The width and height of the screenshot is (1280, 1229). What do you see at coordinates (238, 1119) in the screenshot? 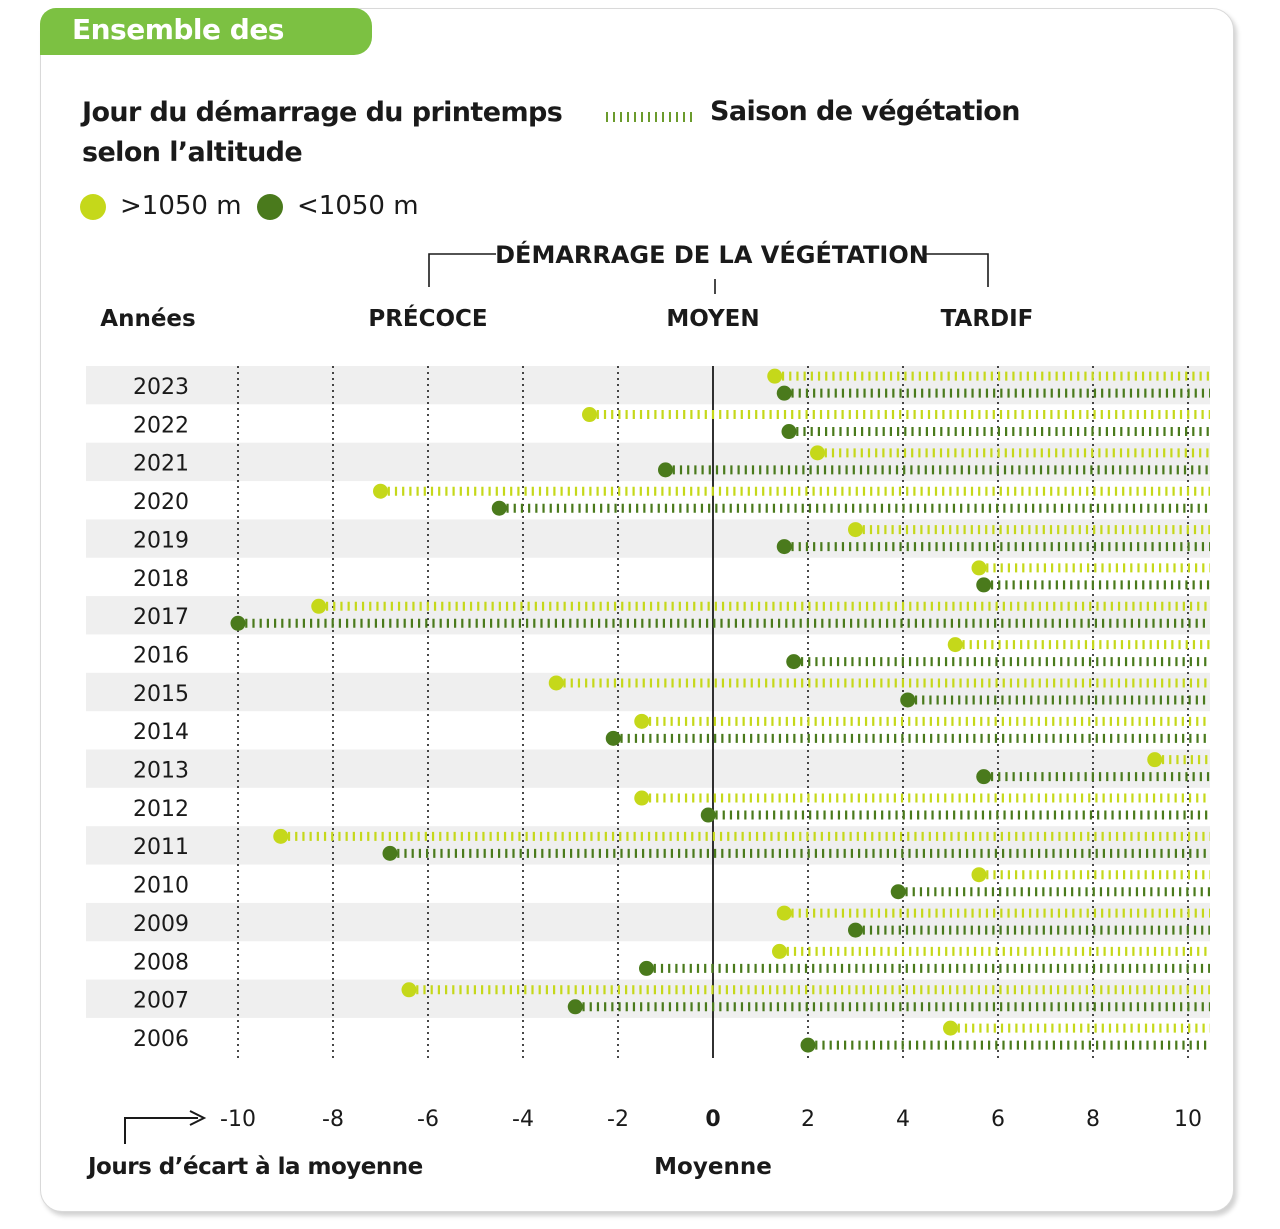
I see `x-tick-label: -10` at bounding box center [238, 1119].